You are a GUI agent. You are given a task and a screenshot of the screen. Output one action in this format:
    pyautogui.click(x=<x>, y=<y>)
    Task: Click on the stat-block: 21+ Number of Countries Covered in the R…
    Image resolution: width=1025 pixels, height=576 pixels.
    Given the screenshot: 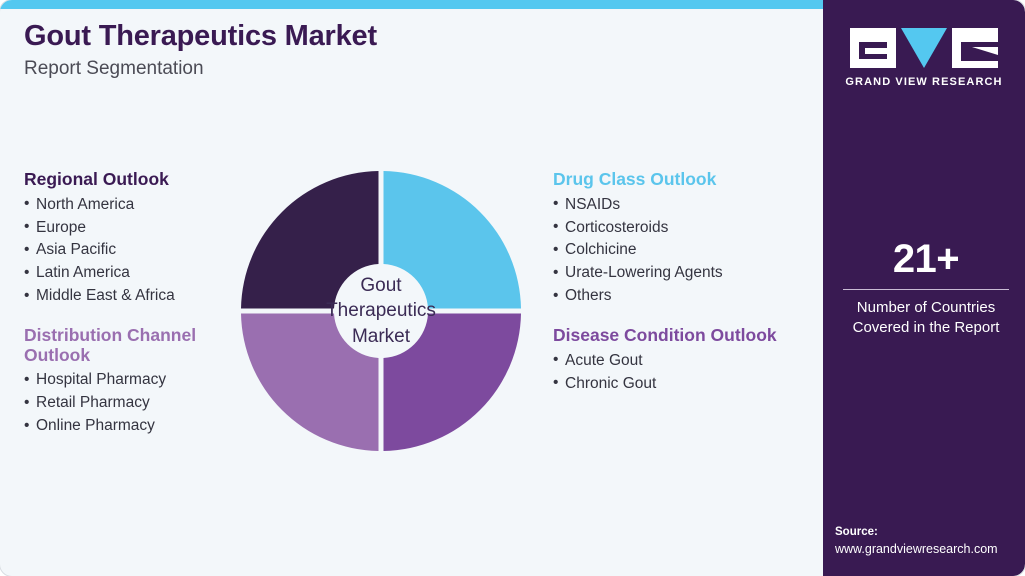 What is the action you would take?
    pyautogui.click(x=926, y=288)
    